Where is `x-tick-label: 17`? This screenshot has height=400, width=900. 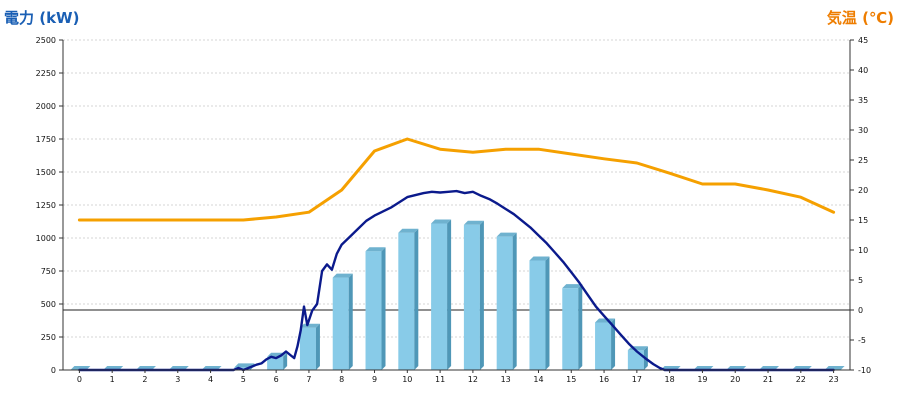
x-tick-label: 17 is located at coordinates (637, 379).